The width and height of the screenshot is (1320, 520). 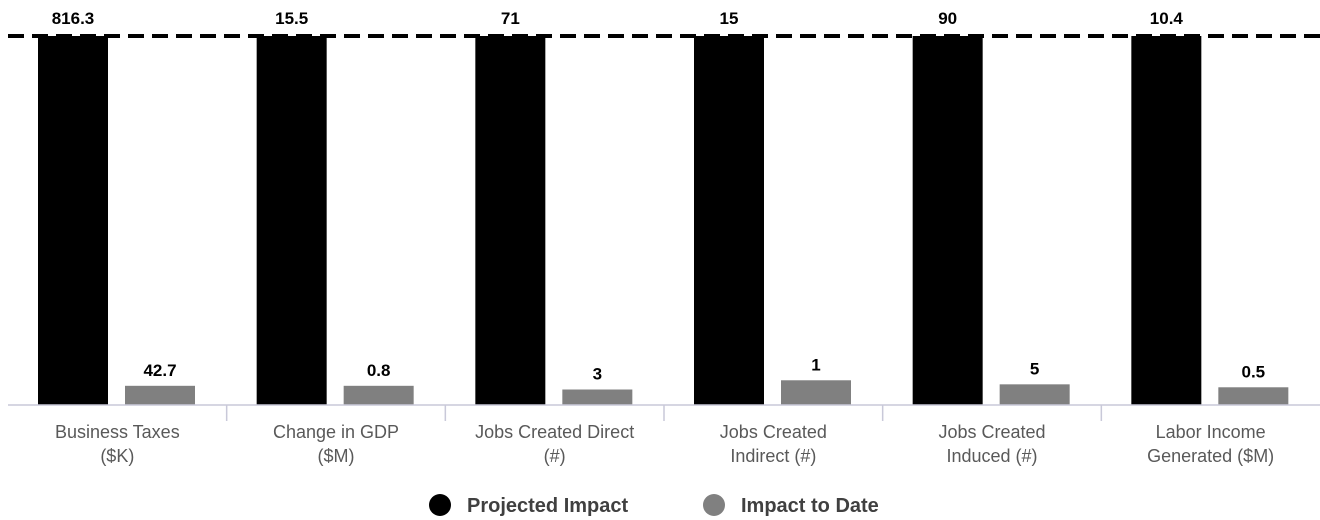 I want to click on category-label-3-line-1: Indirect (#), so click(x=773, y=456).